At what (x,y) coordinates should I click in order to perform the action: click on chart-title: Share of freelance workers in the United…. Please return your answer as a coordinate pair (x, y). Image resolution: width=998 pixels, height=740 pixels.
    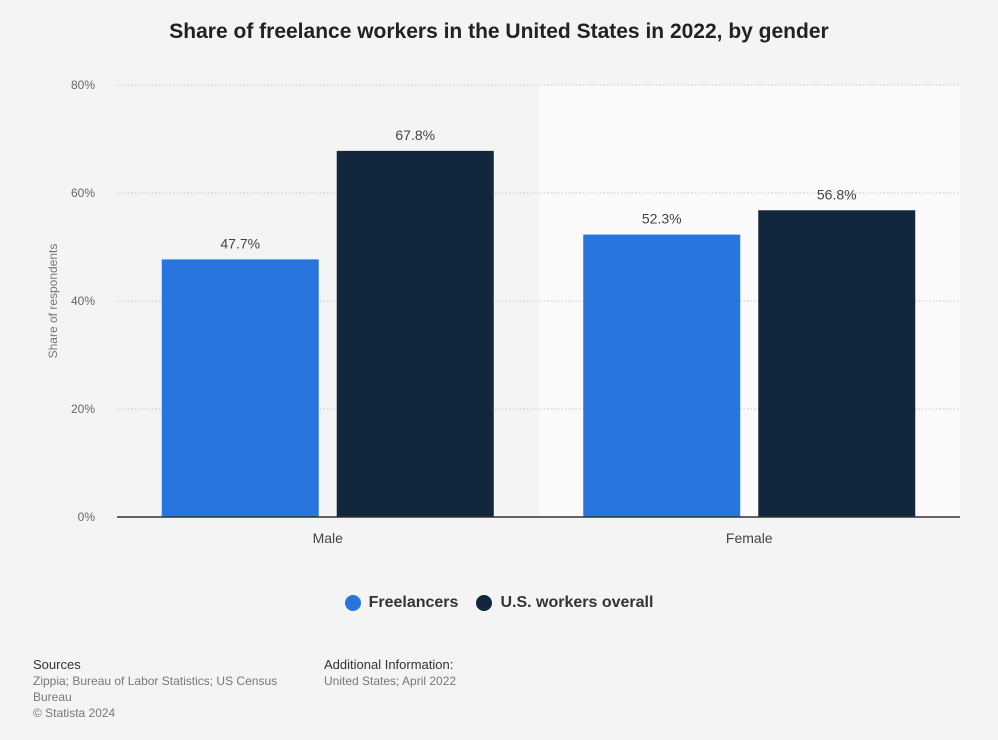
    Looking at the image, I should click on (499, 31).